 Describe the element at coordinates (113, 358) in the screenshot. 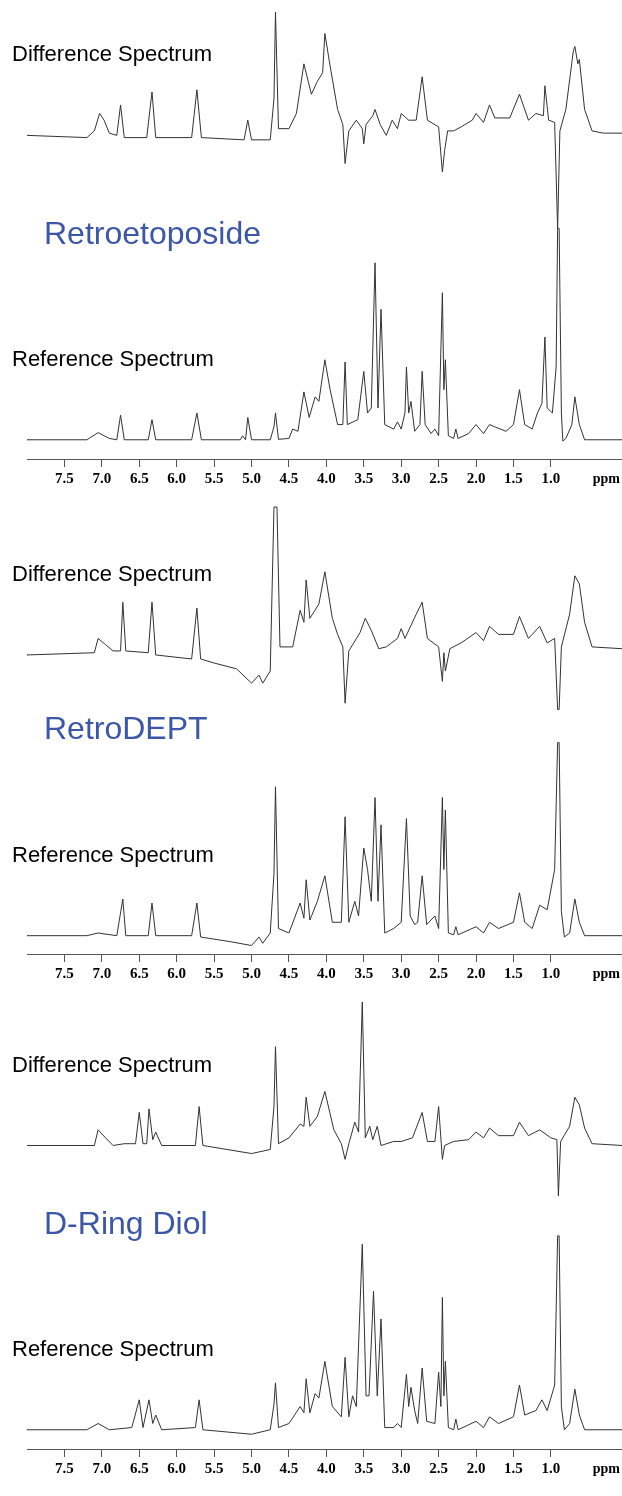

I see `text: Reference Spectrum` at that location.